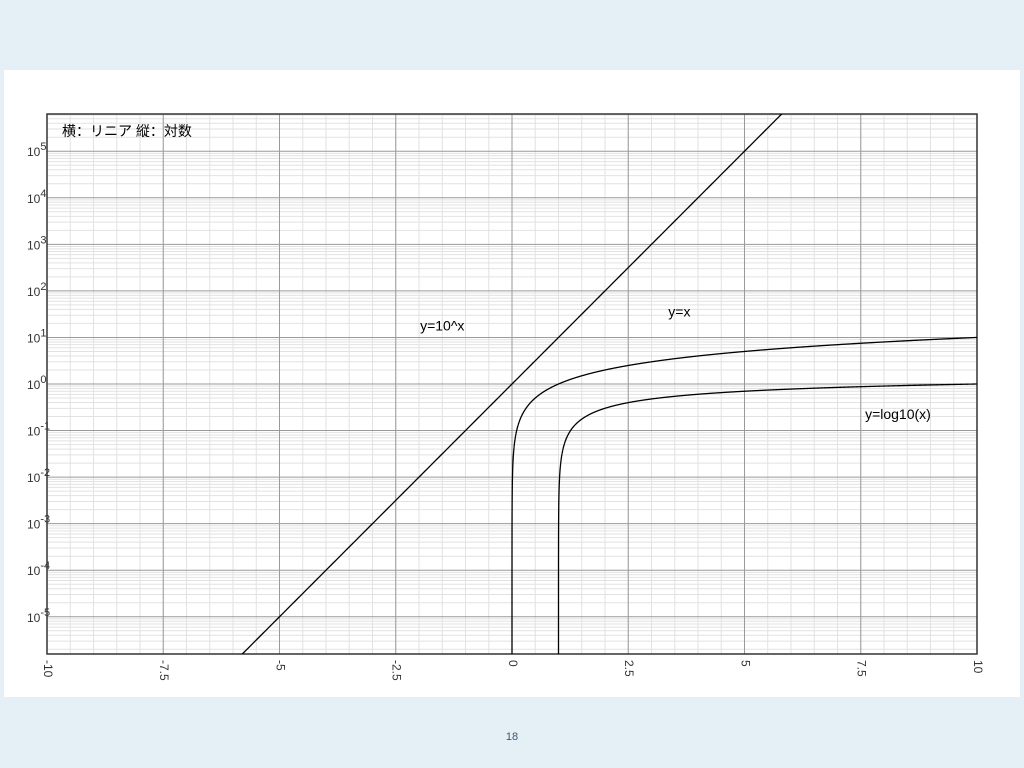  What do you see at coordinates (36, 243) in the screenshot?
I see `y-tick-label: 10³` at bounding box center [36, 243].